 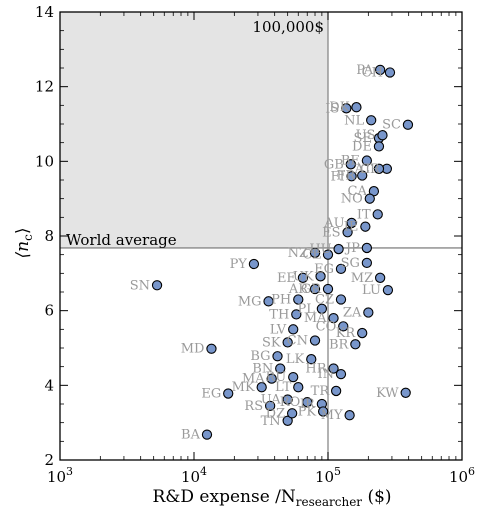 I want to click on point-label: ES, so click(x=331, y=232).